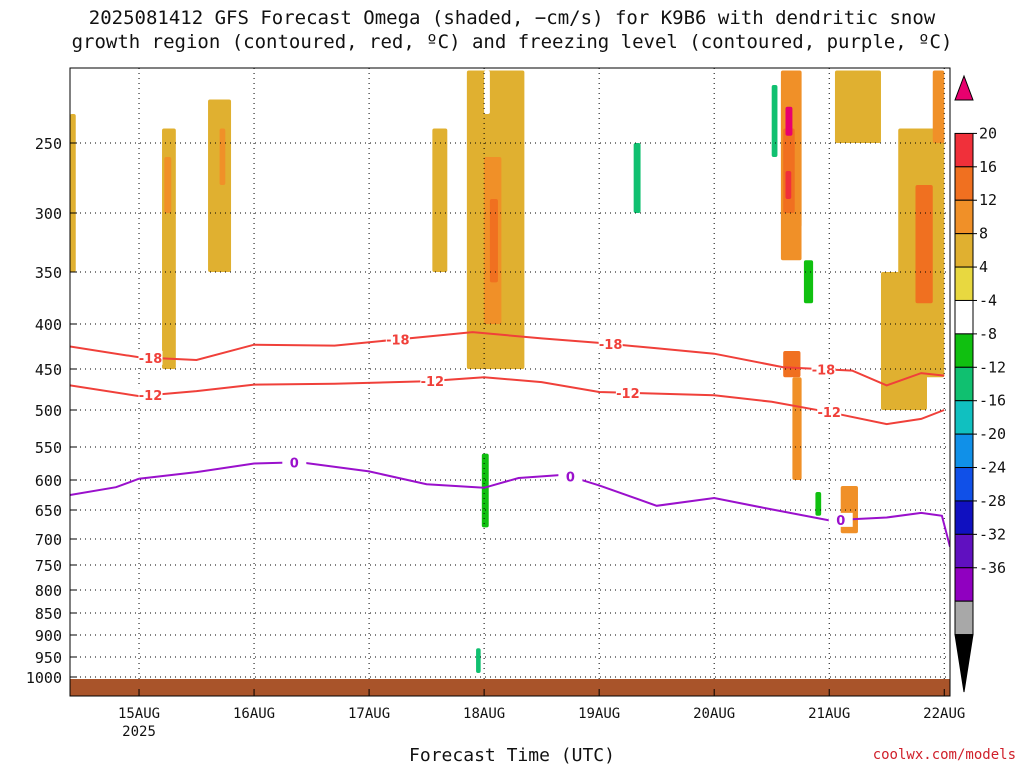 This screenshot has height=768, width=1024. I want to click on x-tick-label: 18AUG, so click(484, 714).